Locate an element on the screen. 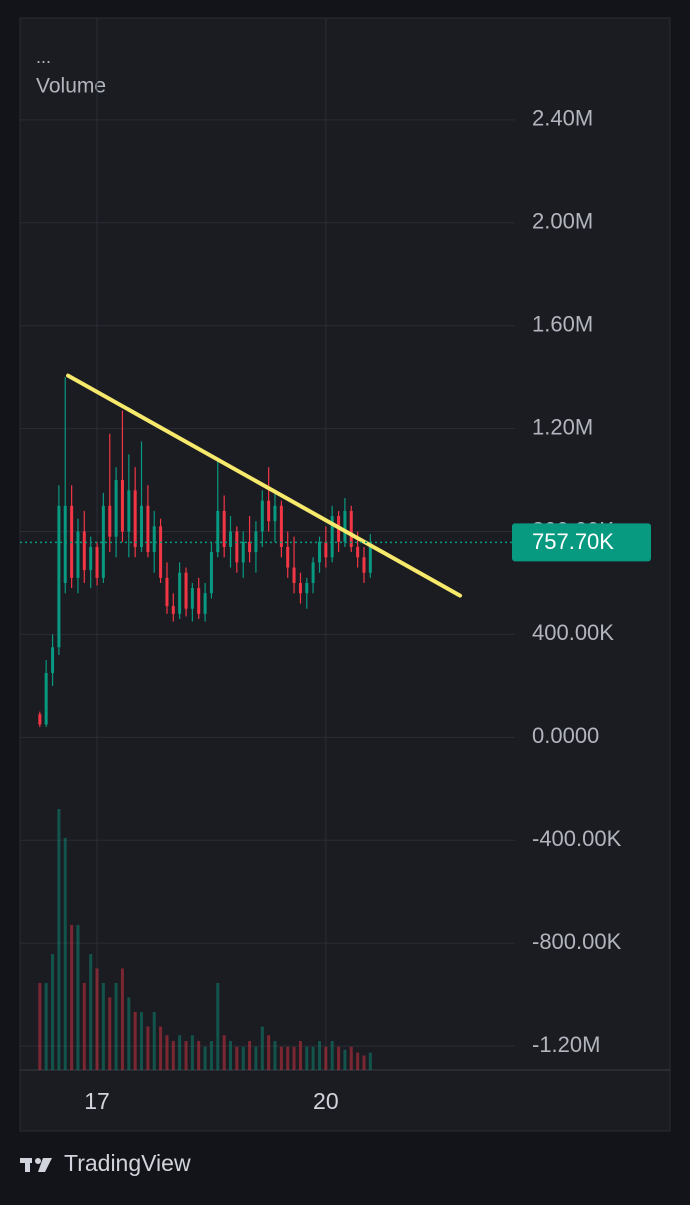  x-tick-label: 17 is located at coordinates (97, 1101).